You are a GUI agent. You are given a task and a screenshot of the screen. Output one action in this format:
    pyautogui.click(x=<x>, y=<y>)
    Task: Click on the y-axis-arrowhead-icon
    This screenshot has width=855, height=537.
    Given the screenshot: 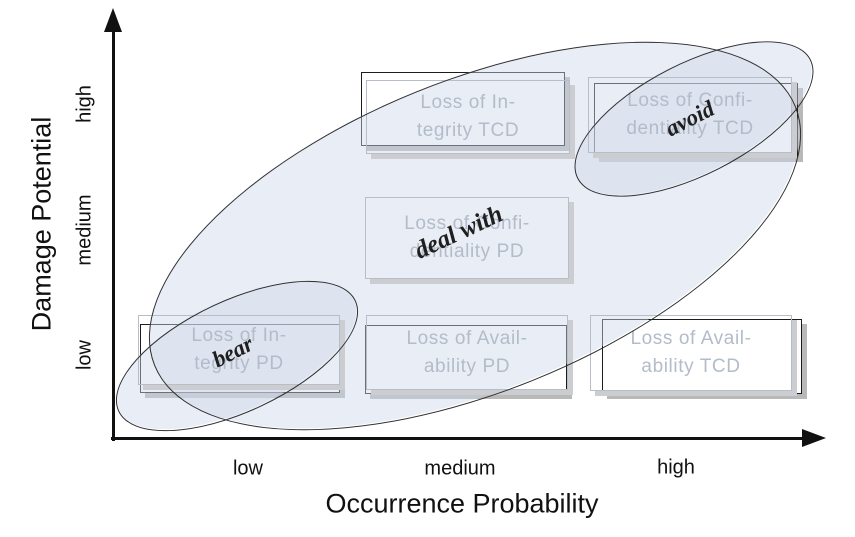 What is the action you would take?
    pyautogui.click(x=113, y=20)
    